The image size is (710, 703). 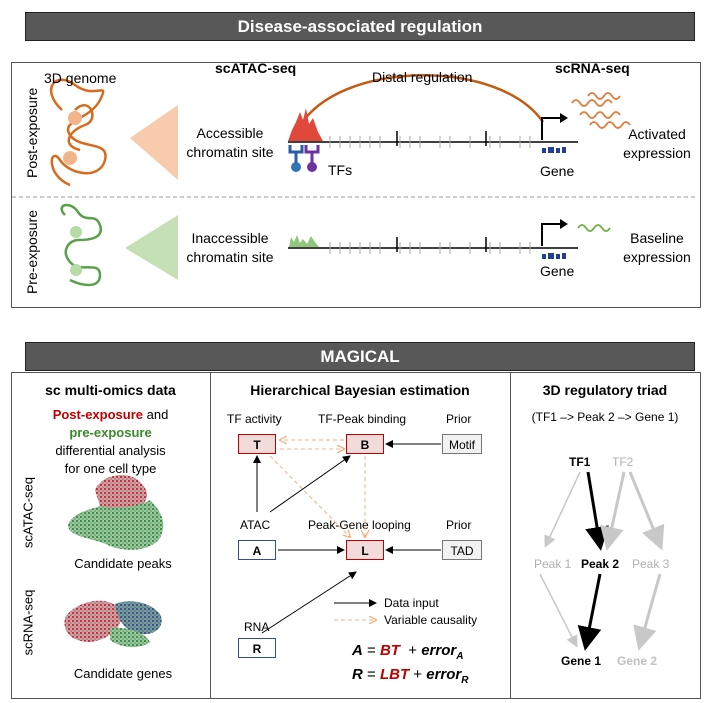 What do you see at coordinates (257, 444) in the screenshot?
I see `box-t: T` at bounding box center [257, 444].